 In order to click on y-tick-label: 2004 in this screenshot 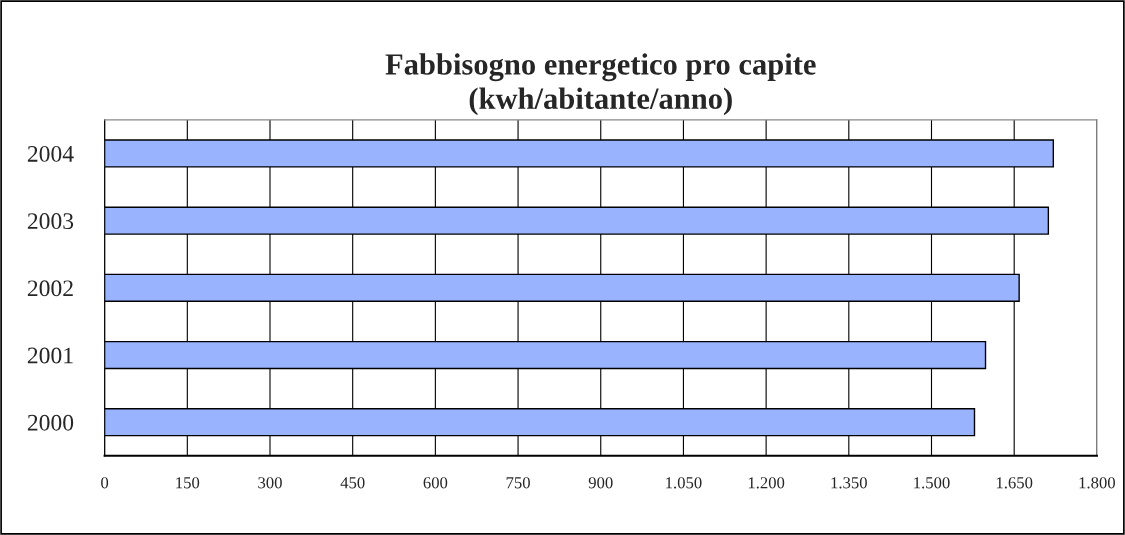, I will do `click(50, 153)`.